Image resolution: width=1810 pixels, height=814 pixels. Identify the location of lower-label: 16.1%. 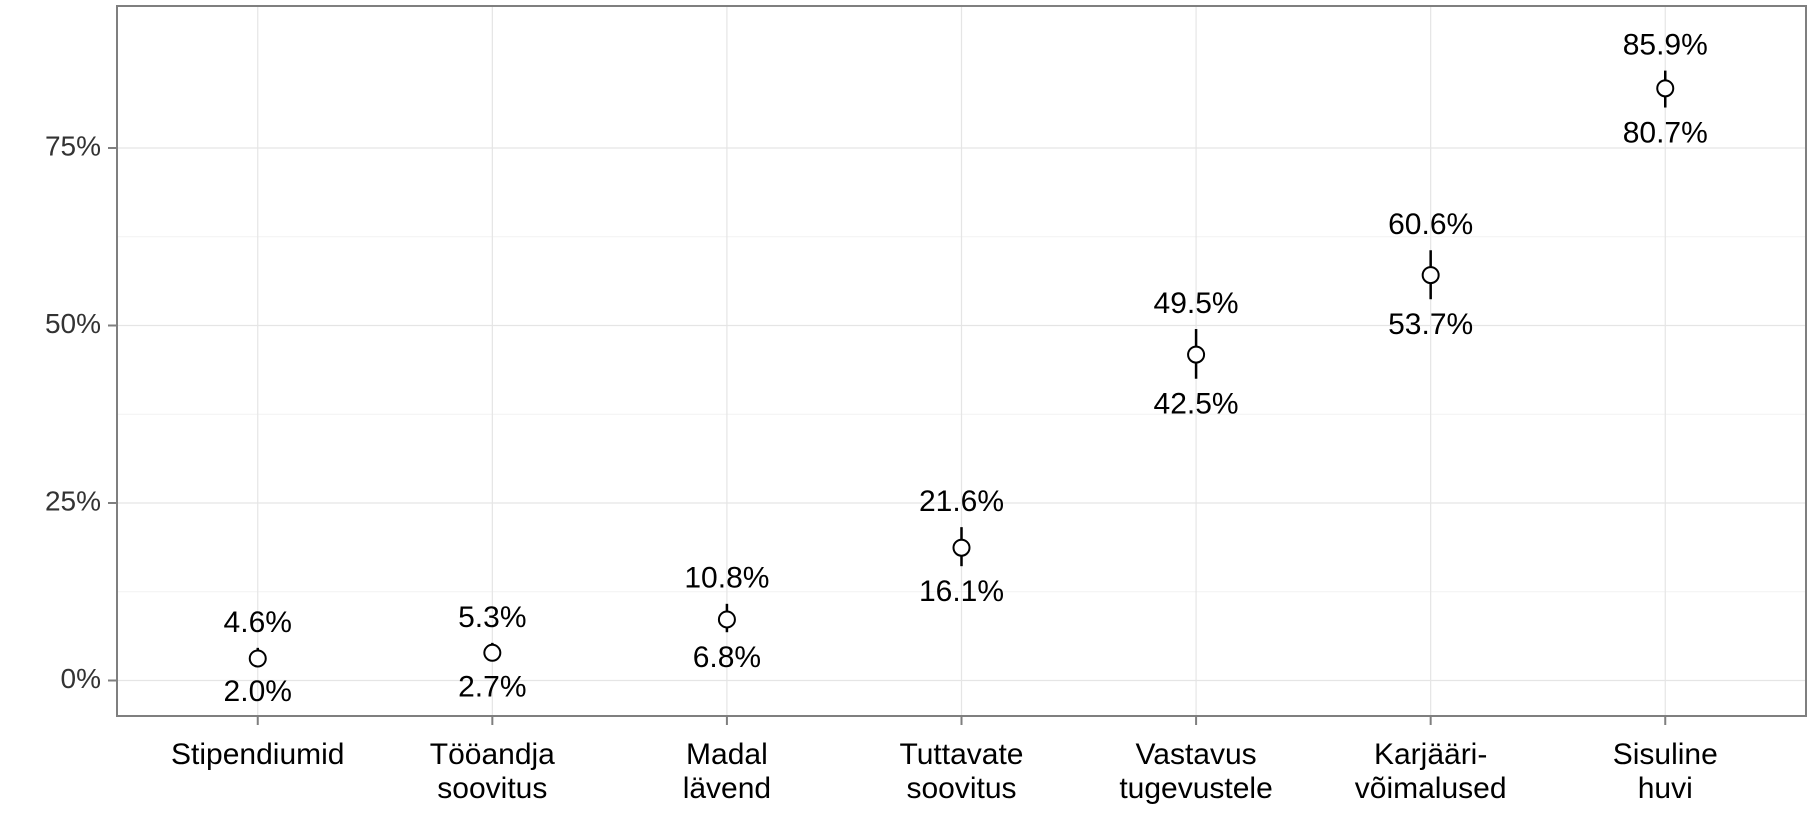
(961, 591).